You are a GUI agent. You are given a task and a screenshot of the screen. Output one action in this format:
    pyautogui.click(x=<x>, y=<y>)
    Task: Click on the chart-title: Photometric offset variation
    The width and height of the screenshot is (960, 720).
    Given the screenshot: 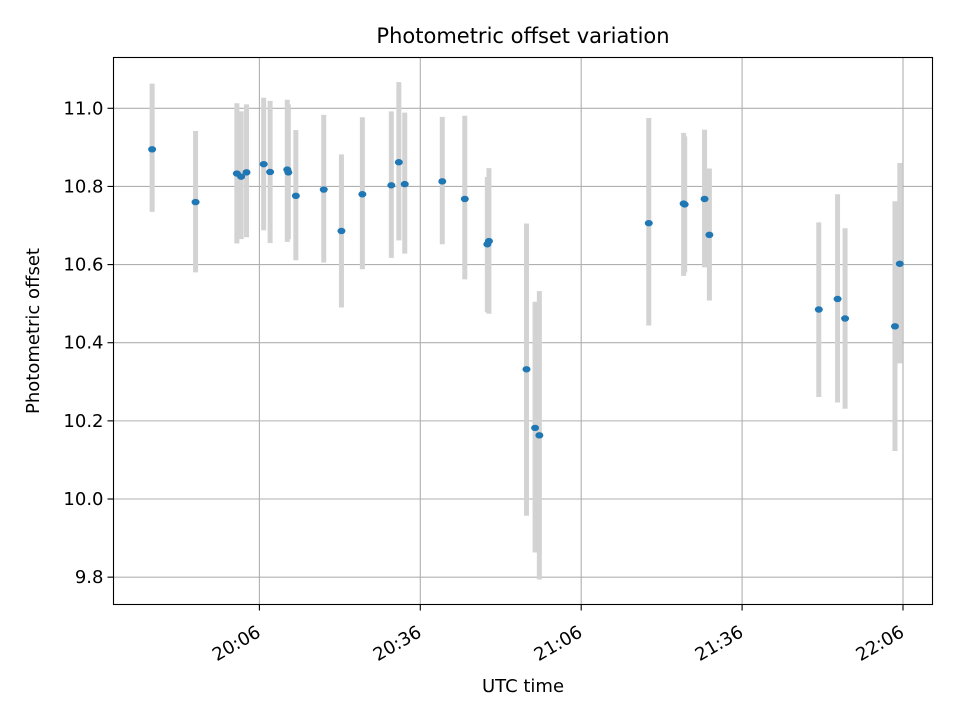 What is the action you would take?
    pyautogui.click(x=522, y=36)
    